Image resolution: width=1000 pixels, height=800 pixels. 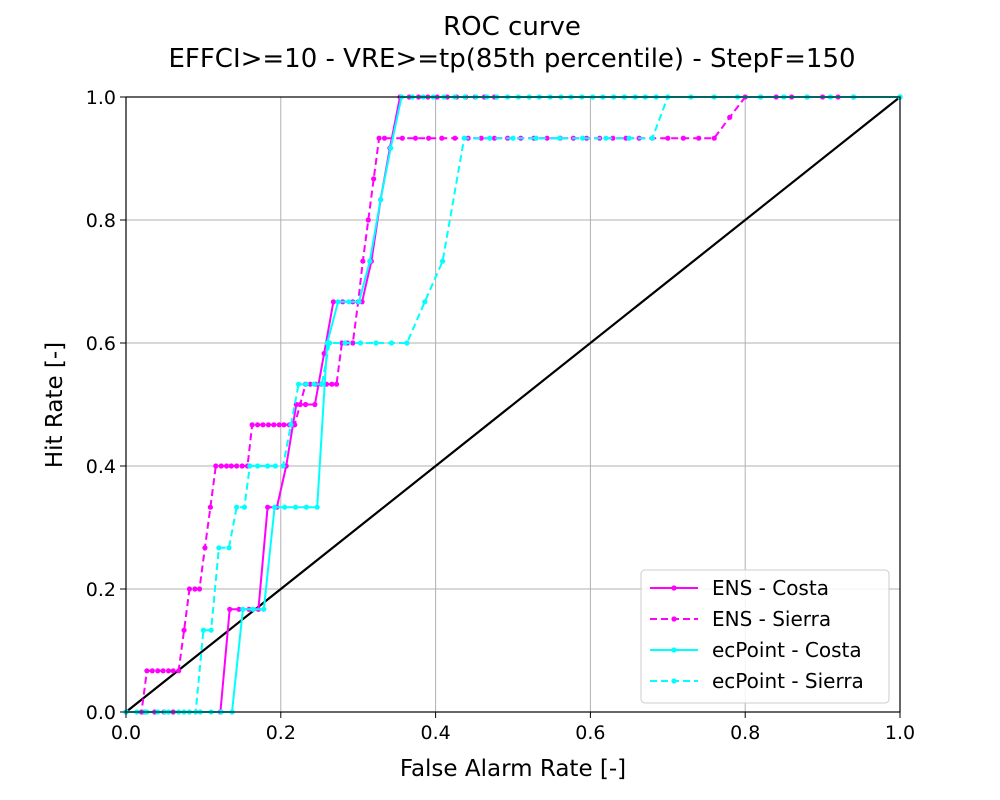 I want to click on legend-label: ecPoint - Costa, so click(x=787, y=650).